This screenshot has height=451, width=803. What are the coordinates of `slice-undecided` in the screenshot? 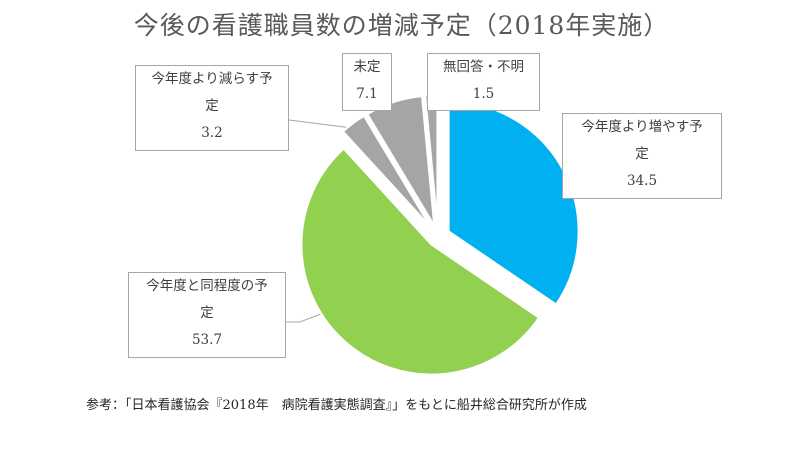 It's located at (401, 161).